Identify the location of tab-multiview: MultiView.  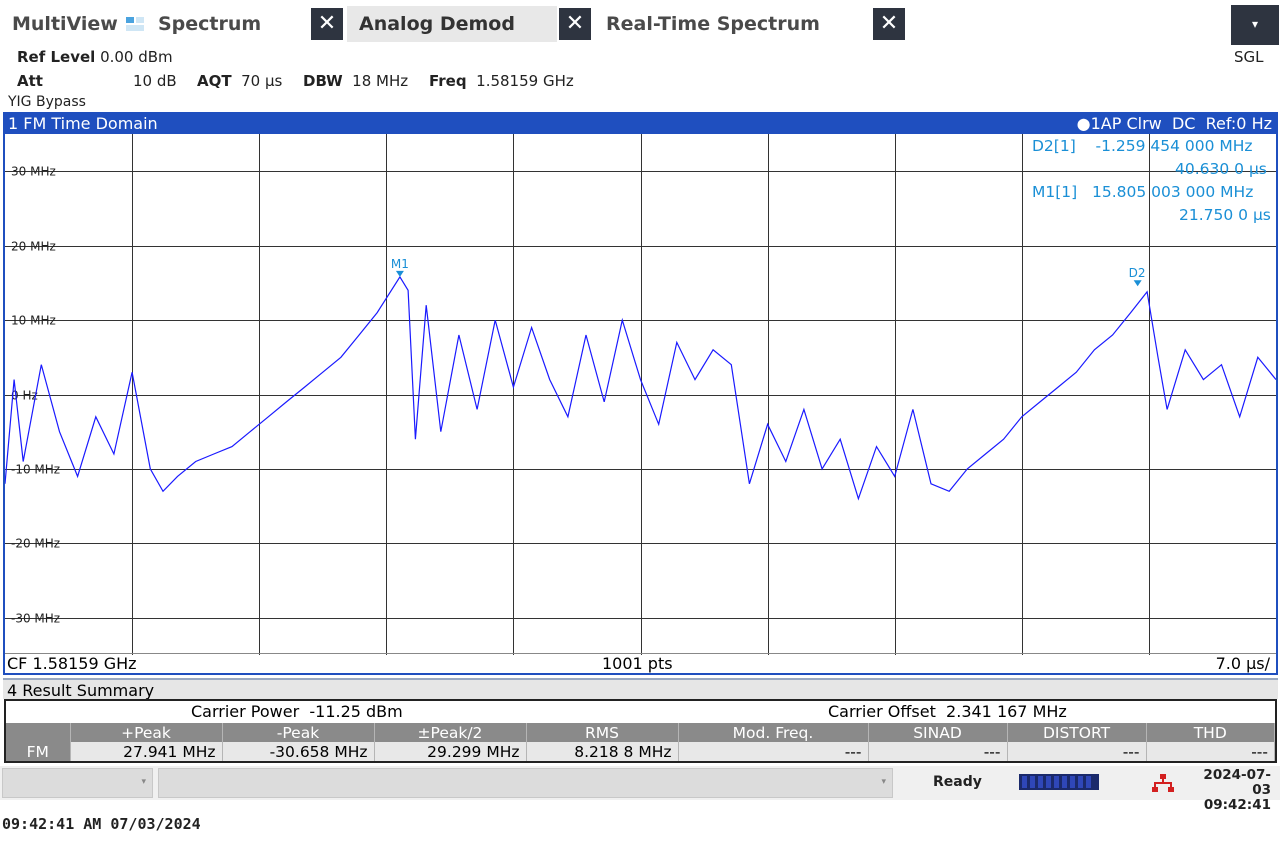
(65, 24).